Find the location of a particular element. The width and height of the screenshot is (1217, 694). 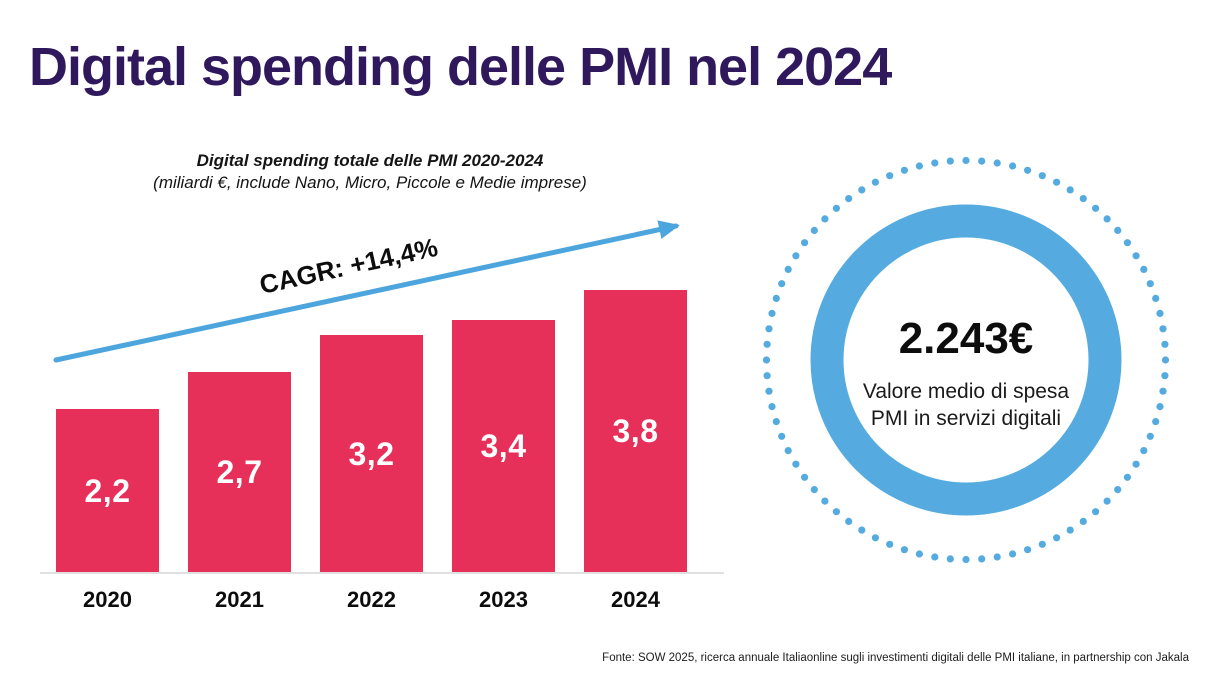

x-axis-label: 2021 is located at coordinates (239, 599).